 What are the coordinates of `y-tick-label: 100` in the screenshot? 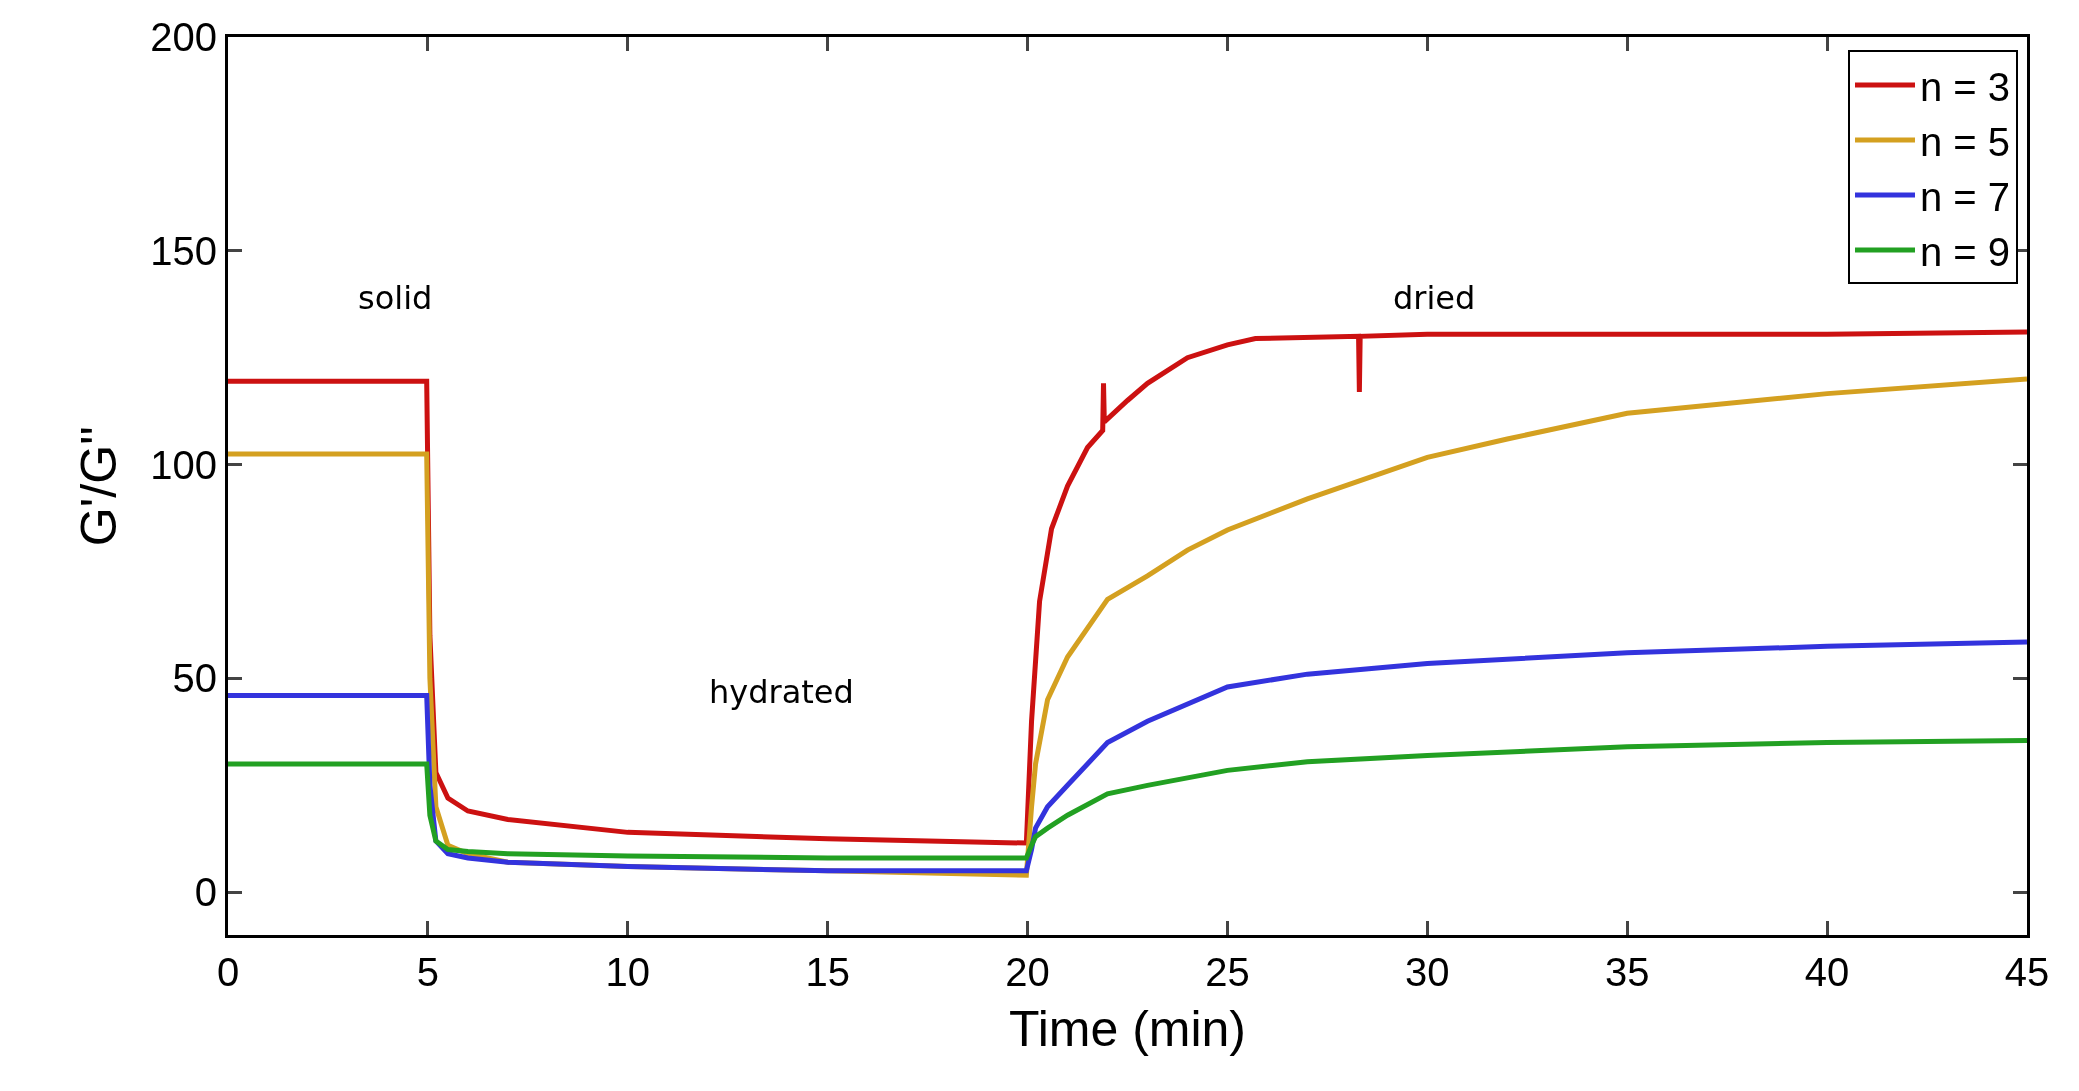 It's located at (183, 464).